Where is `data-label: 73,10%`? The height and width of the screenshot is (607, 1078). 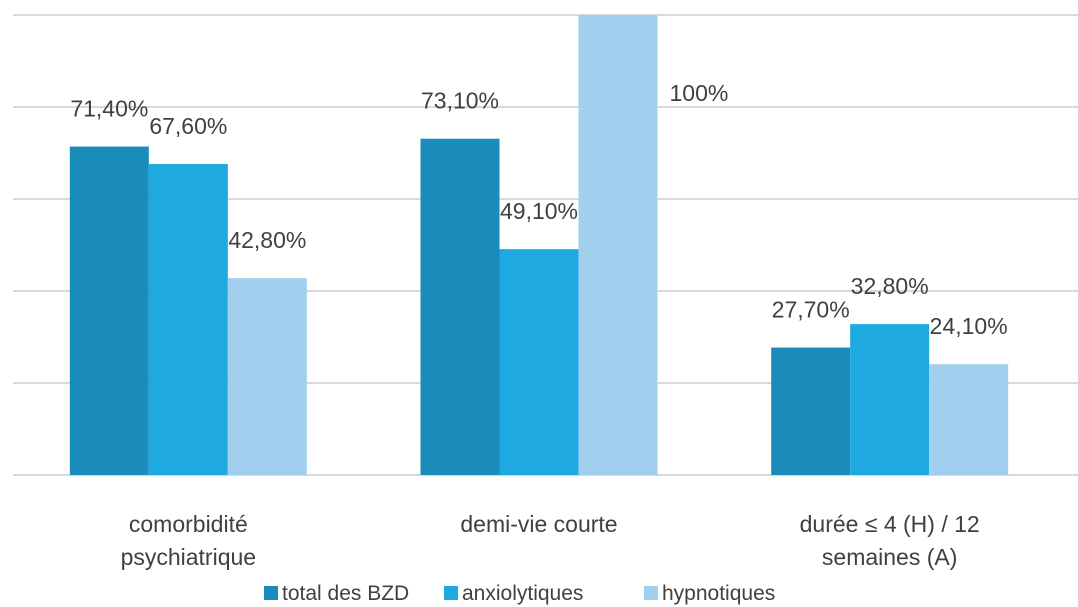
data-label: 73,10% is located at coordinates (460, 101).